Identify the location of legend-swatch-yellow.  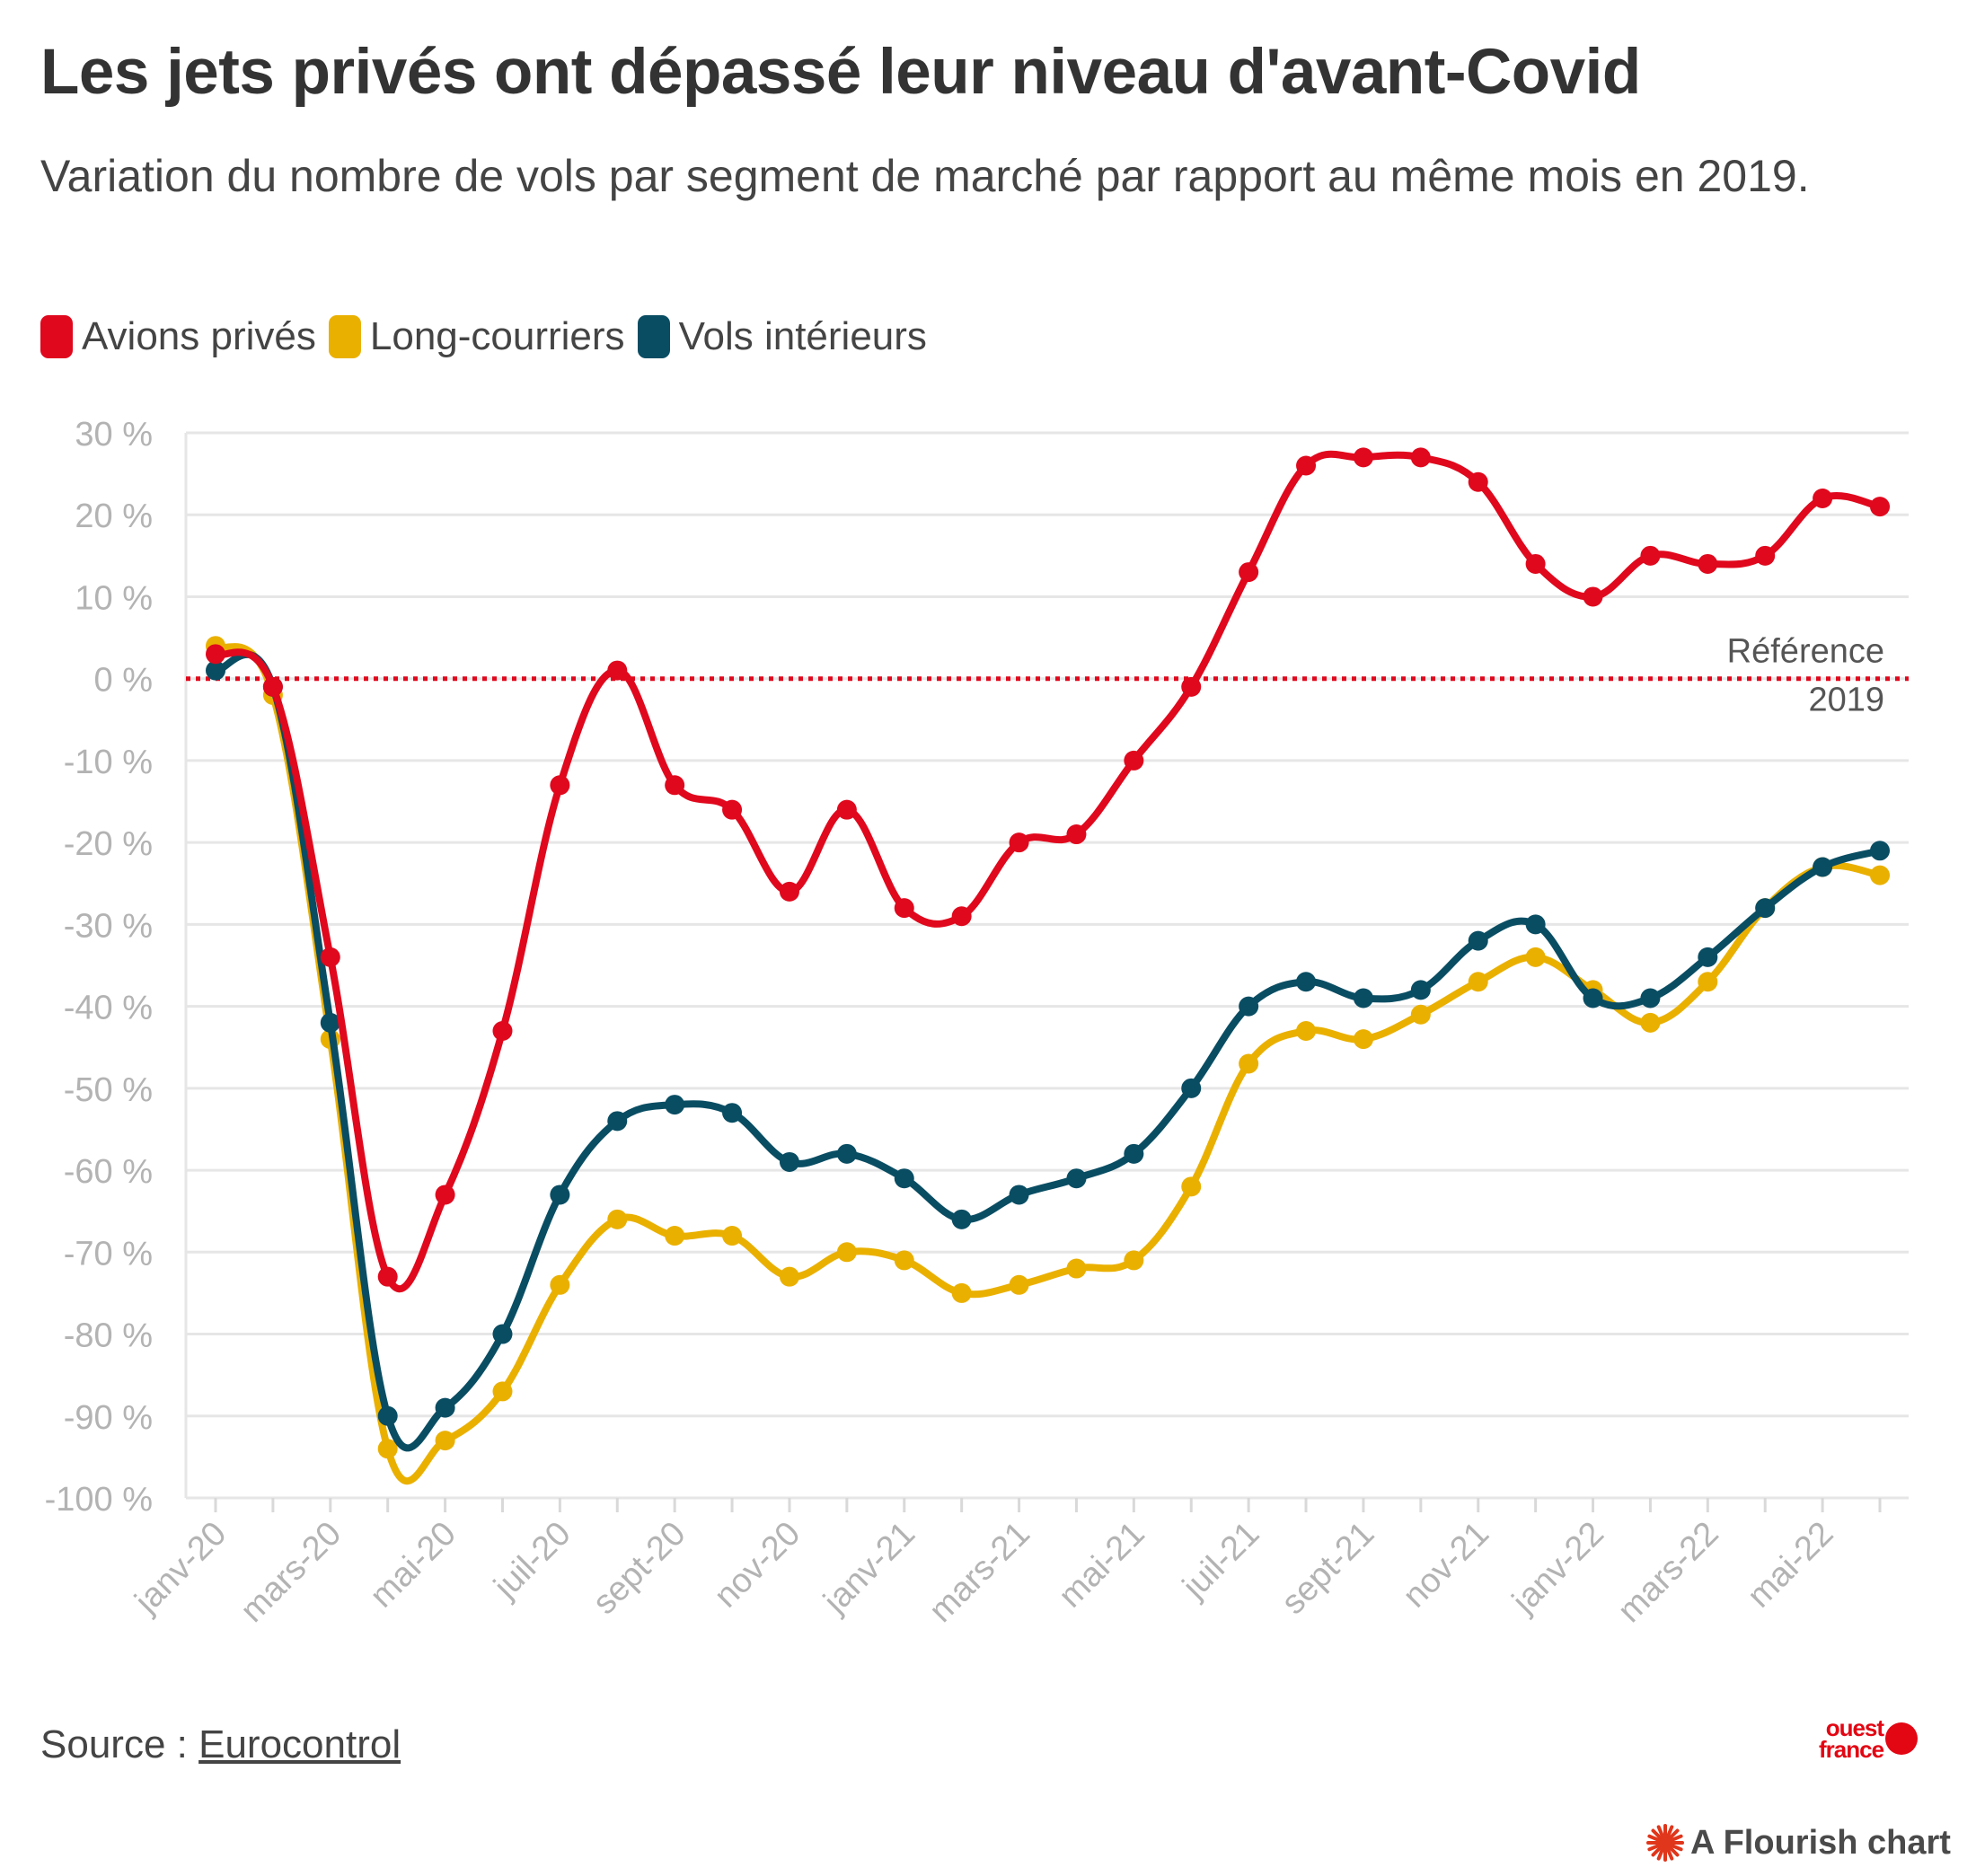
(344, 336).